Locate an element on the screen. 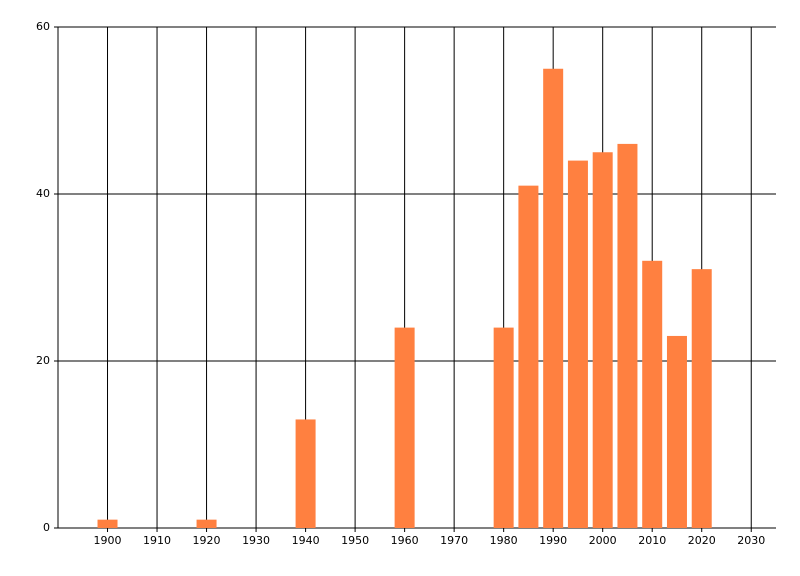 Image resolution: width=800 pixels, height=576 pixels. x-tick-label: 1990 is located at coordinates (553, 540).